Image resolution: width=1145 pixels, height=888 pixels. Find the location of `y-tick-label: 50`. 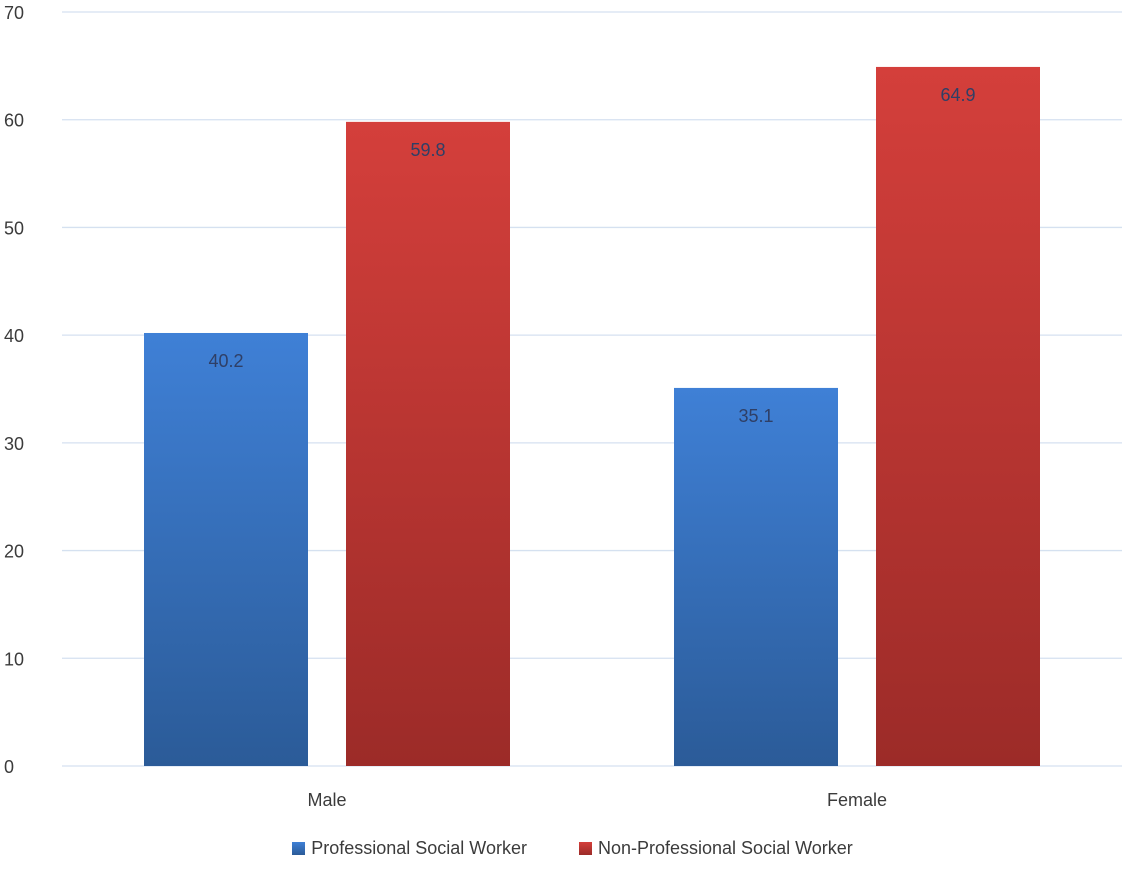

y-tick-label: 50 is located at coordinates (14, 228).